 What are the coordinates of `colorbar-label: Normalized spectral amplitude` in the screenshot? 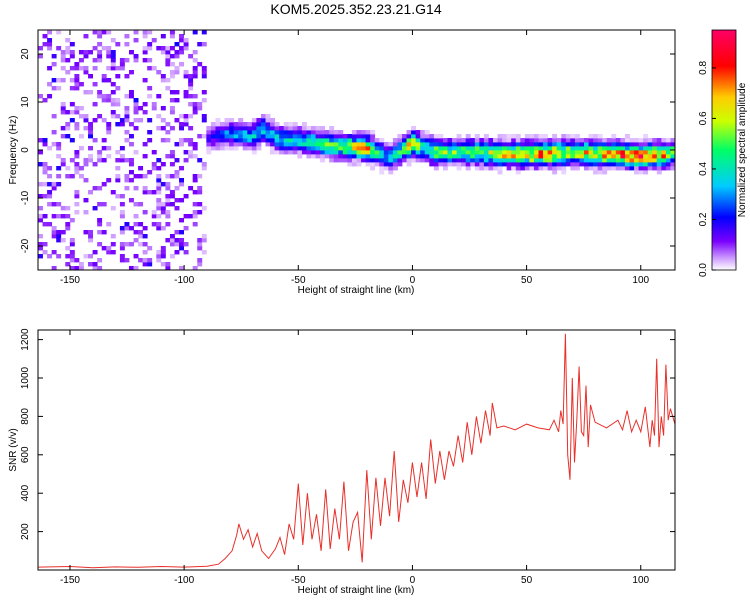 It's located at (742, 149).